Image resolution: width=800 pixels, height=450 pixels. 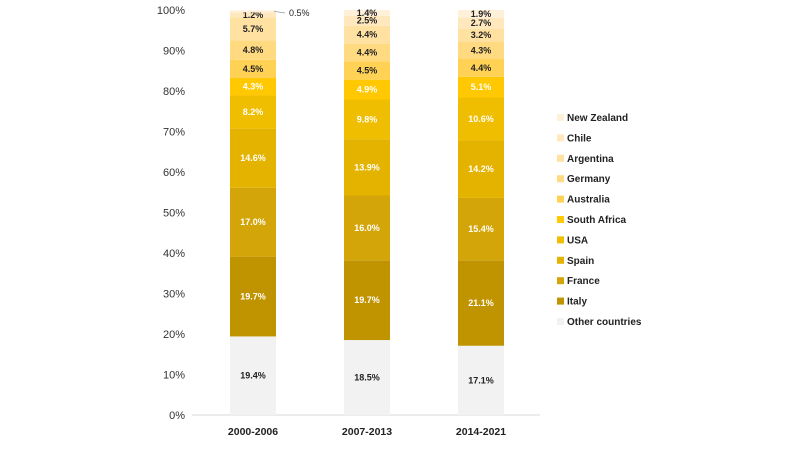 I want to click on y-tick-label: 10%, so click(x=174, y=376).